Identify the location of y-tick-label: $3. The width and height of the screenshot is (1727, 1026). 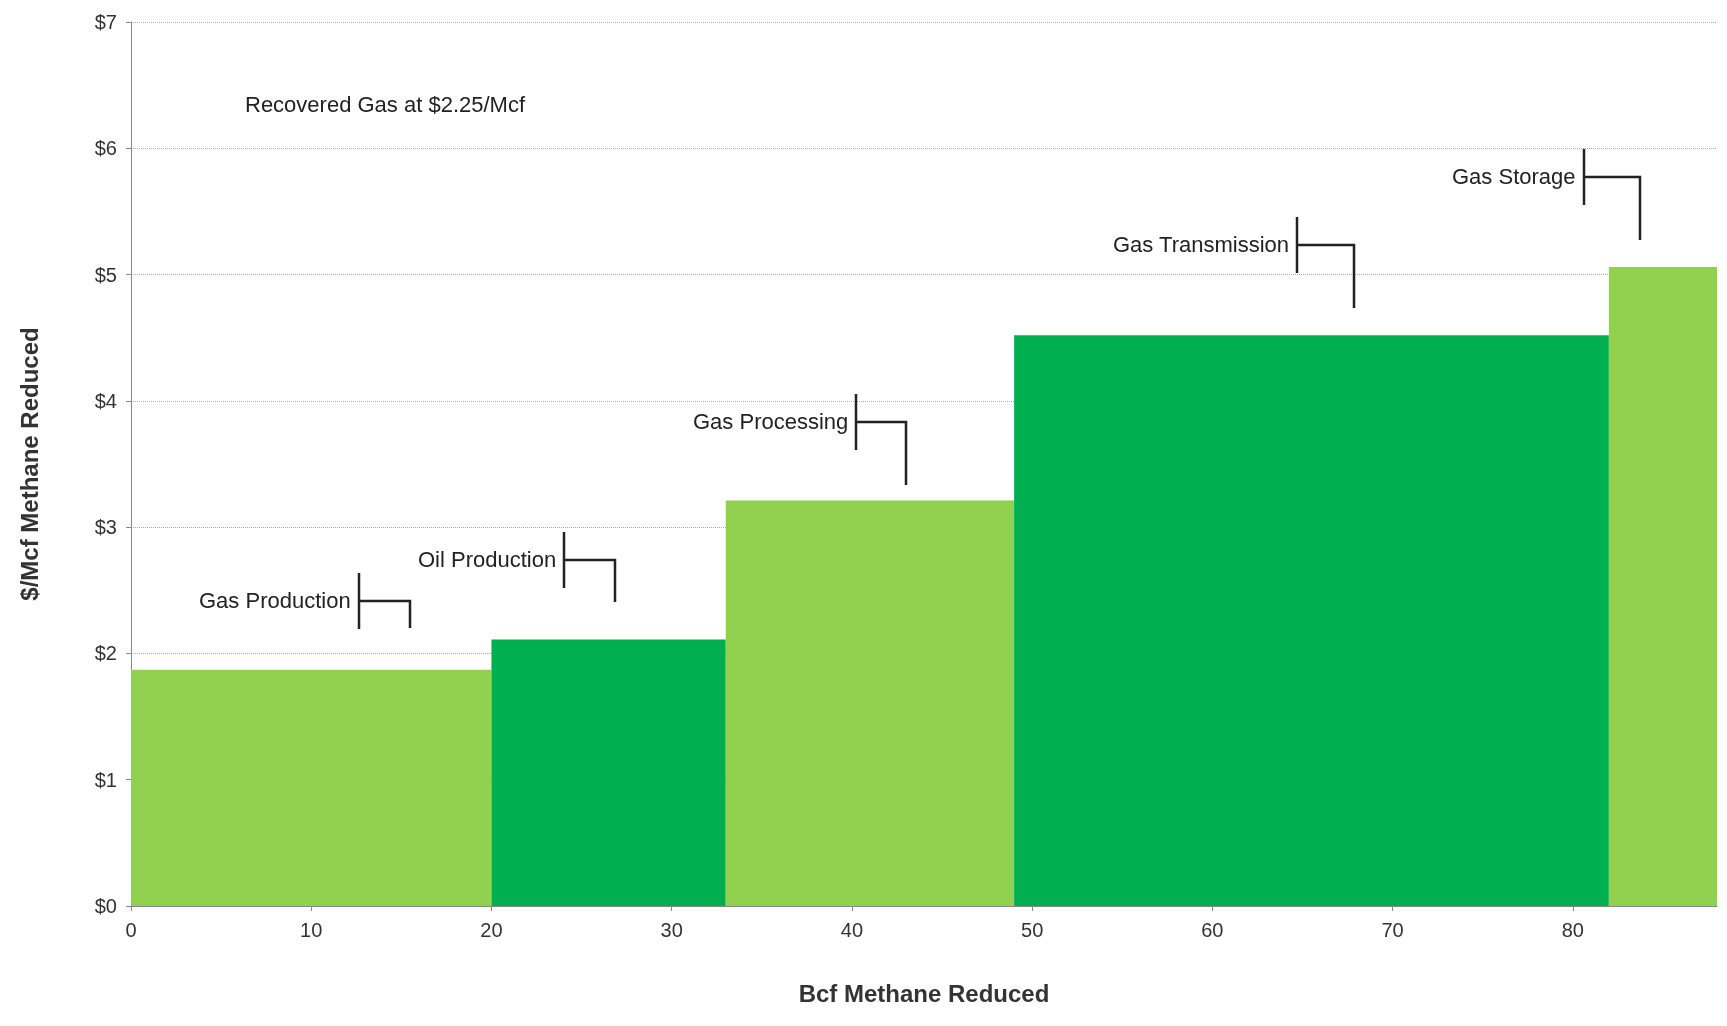
(105, 527).